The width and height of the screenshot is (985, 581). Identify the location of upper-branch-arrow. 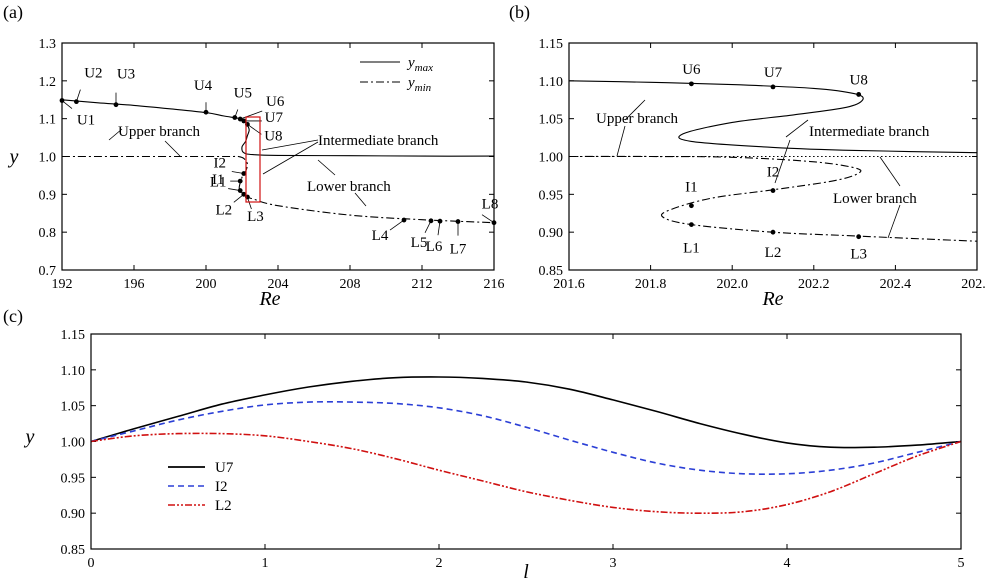
(115, 134).